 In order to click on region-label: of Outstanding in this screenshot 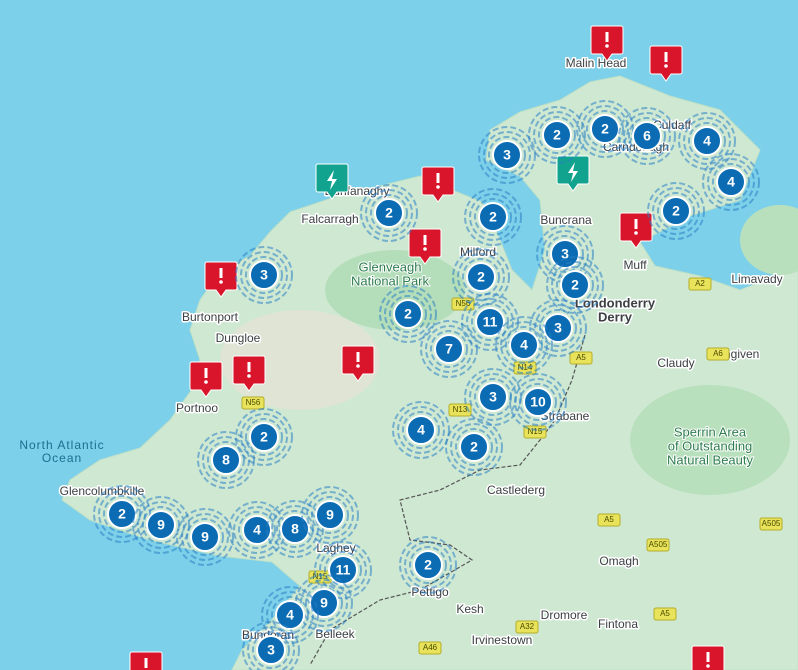, I will do `click(710, 445)`.